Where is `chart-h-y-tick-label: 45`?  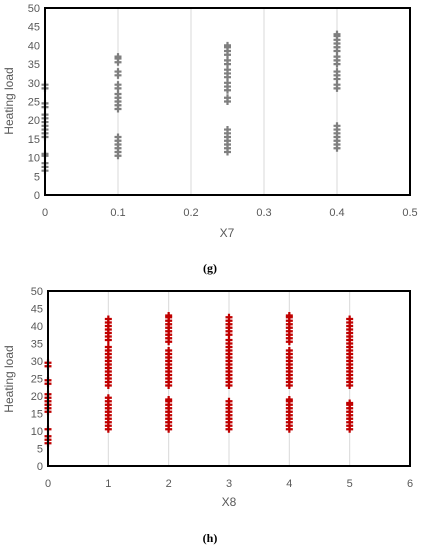
chart-h-y-tick-label: 45 is located at coordinates (37, 310).